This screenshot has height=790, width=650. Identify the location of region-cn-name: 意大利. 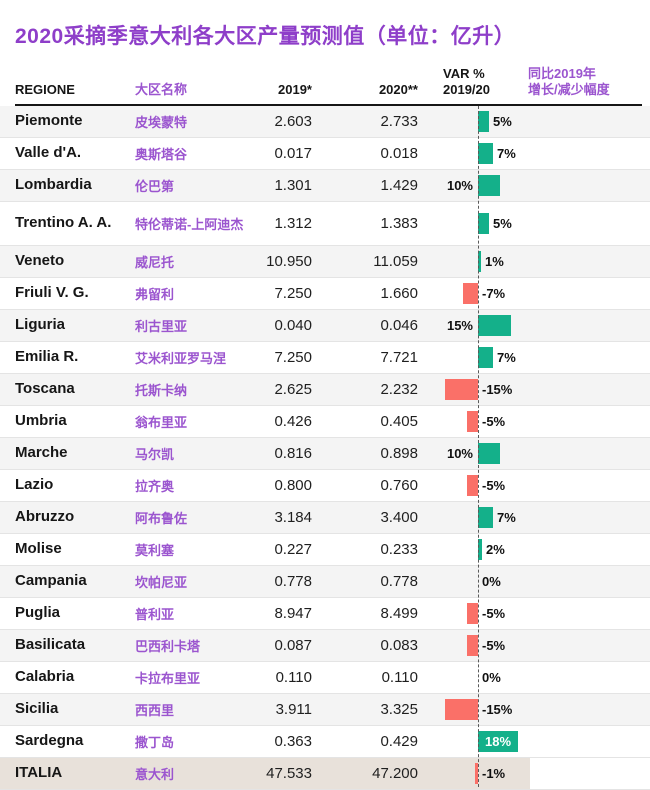
(155, 774).